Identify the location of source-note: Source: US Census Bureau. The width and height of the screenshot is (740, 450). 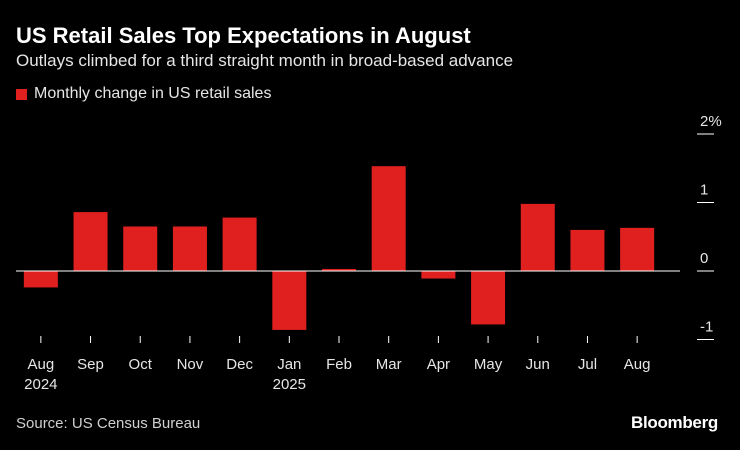
(108, 423).